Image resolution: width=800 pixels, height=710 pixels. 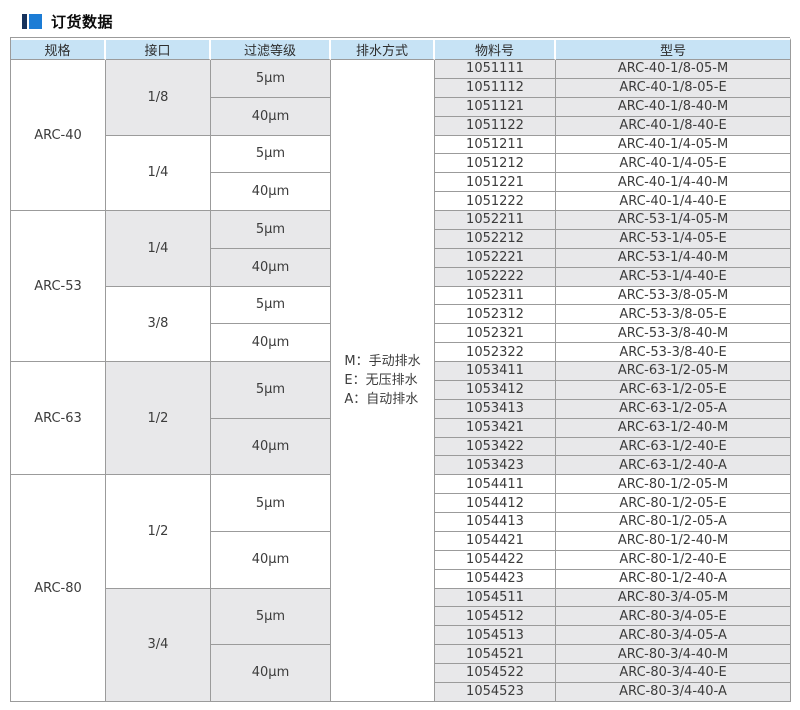 What do you see at coordinates (401, 49) in the screenshot?
I see `table-header-row: 规格 接口 过滤等级 排水方式 物料号 型号` at bounding box center [401, 49].